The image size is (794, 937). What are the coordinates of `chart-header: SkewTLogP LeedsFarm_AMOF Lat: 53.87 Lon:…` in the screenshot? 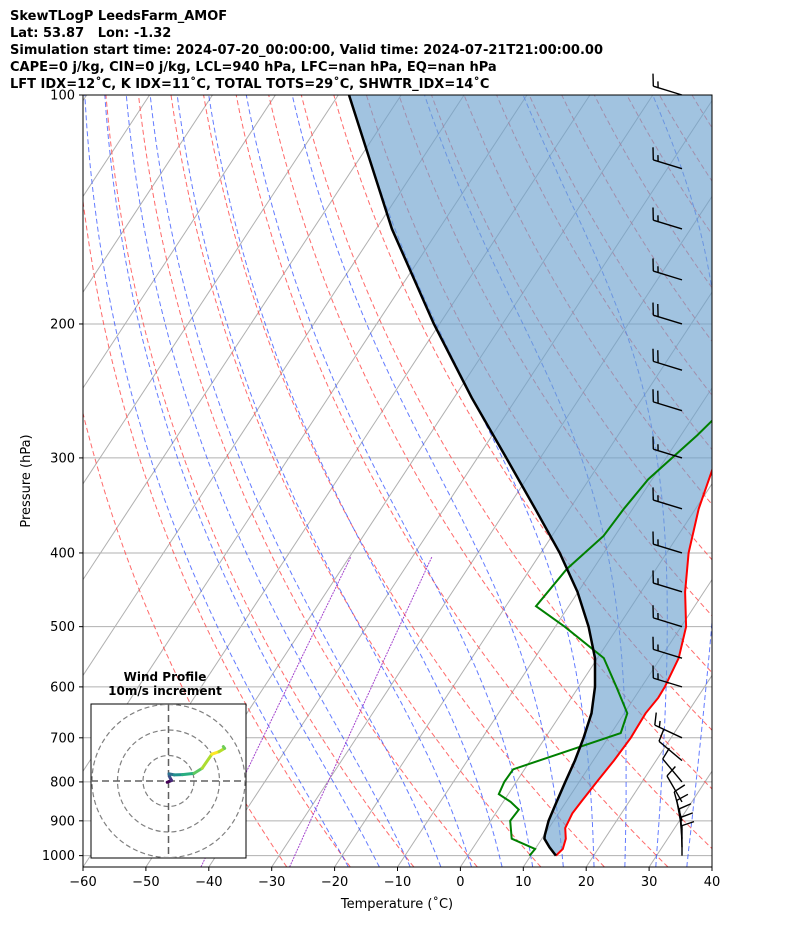 It's located at (306, 50).